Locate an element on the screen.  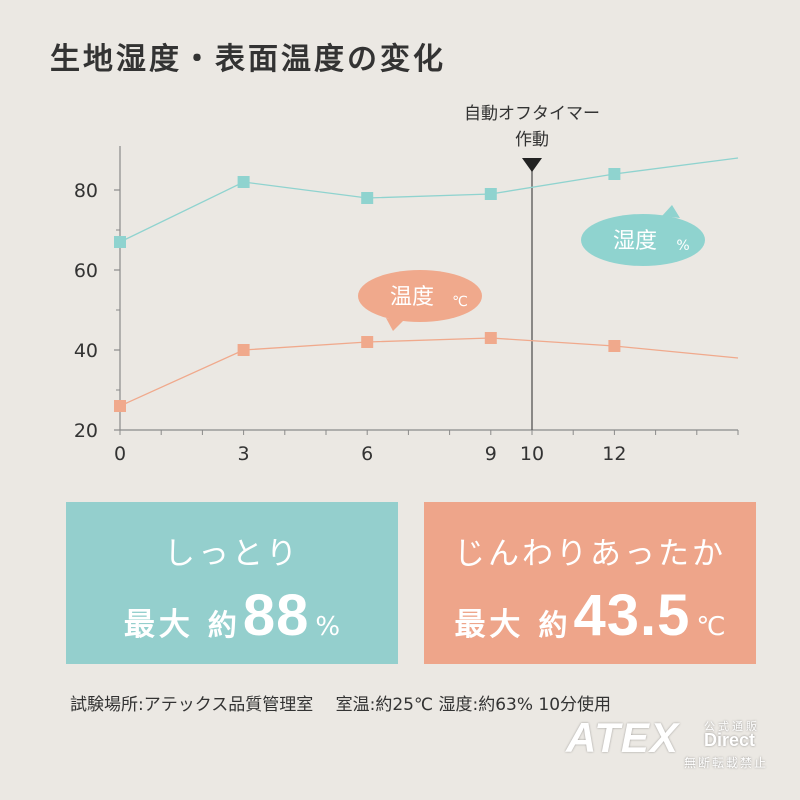
logo-brand: ATEX is located at coordinates (622, 737).